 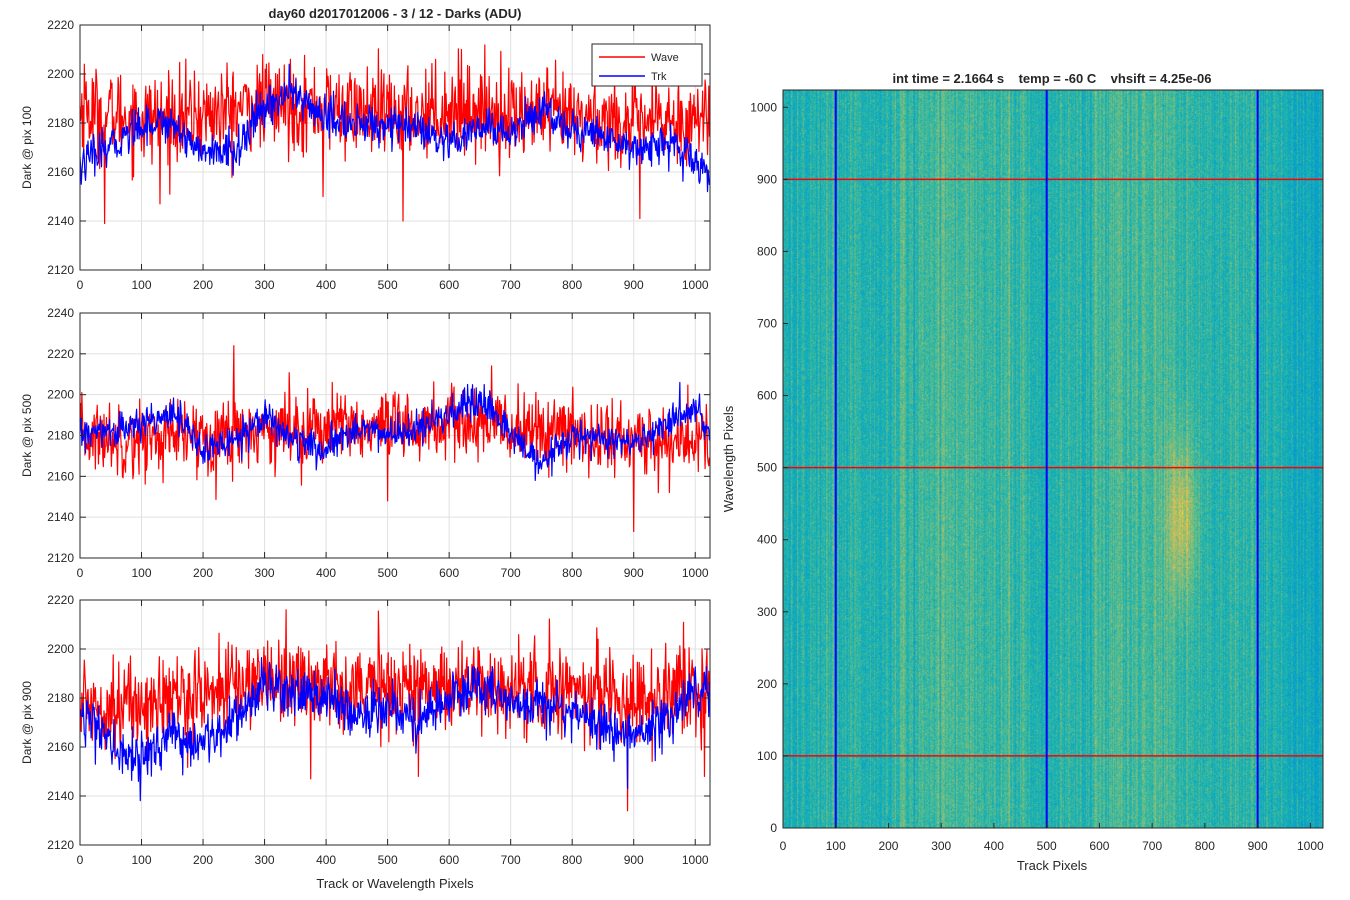 I want to click on heatmap-y-tick-label: 300, so click(x=767, y=612).